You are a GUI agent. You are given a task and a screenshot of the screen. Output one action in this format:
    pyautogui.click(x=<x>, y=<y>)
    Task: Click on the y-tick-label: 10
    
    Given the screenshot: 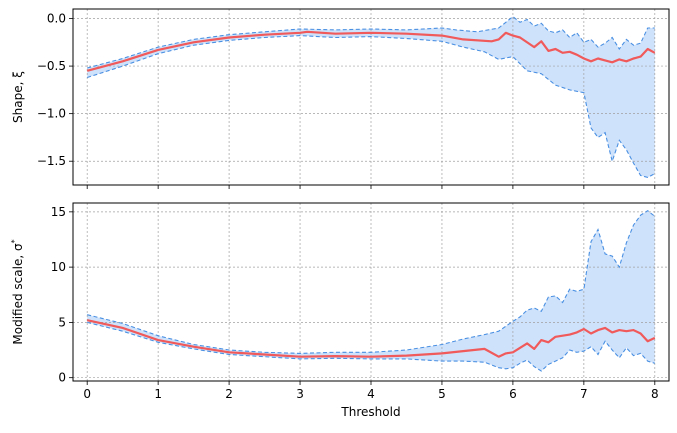 What is the action you would take?
    pyautogui.click(x=58, y=267)
    